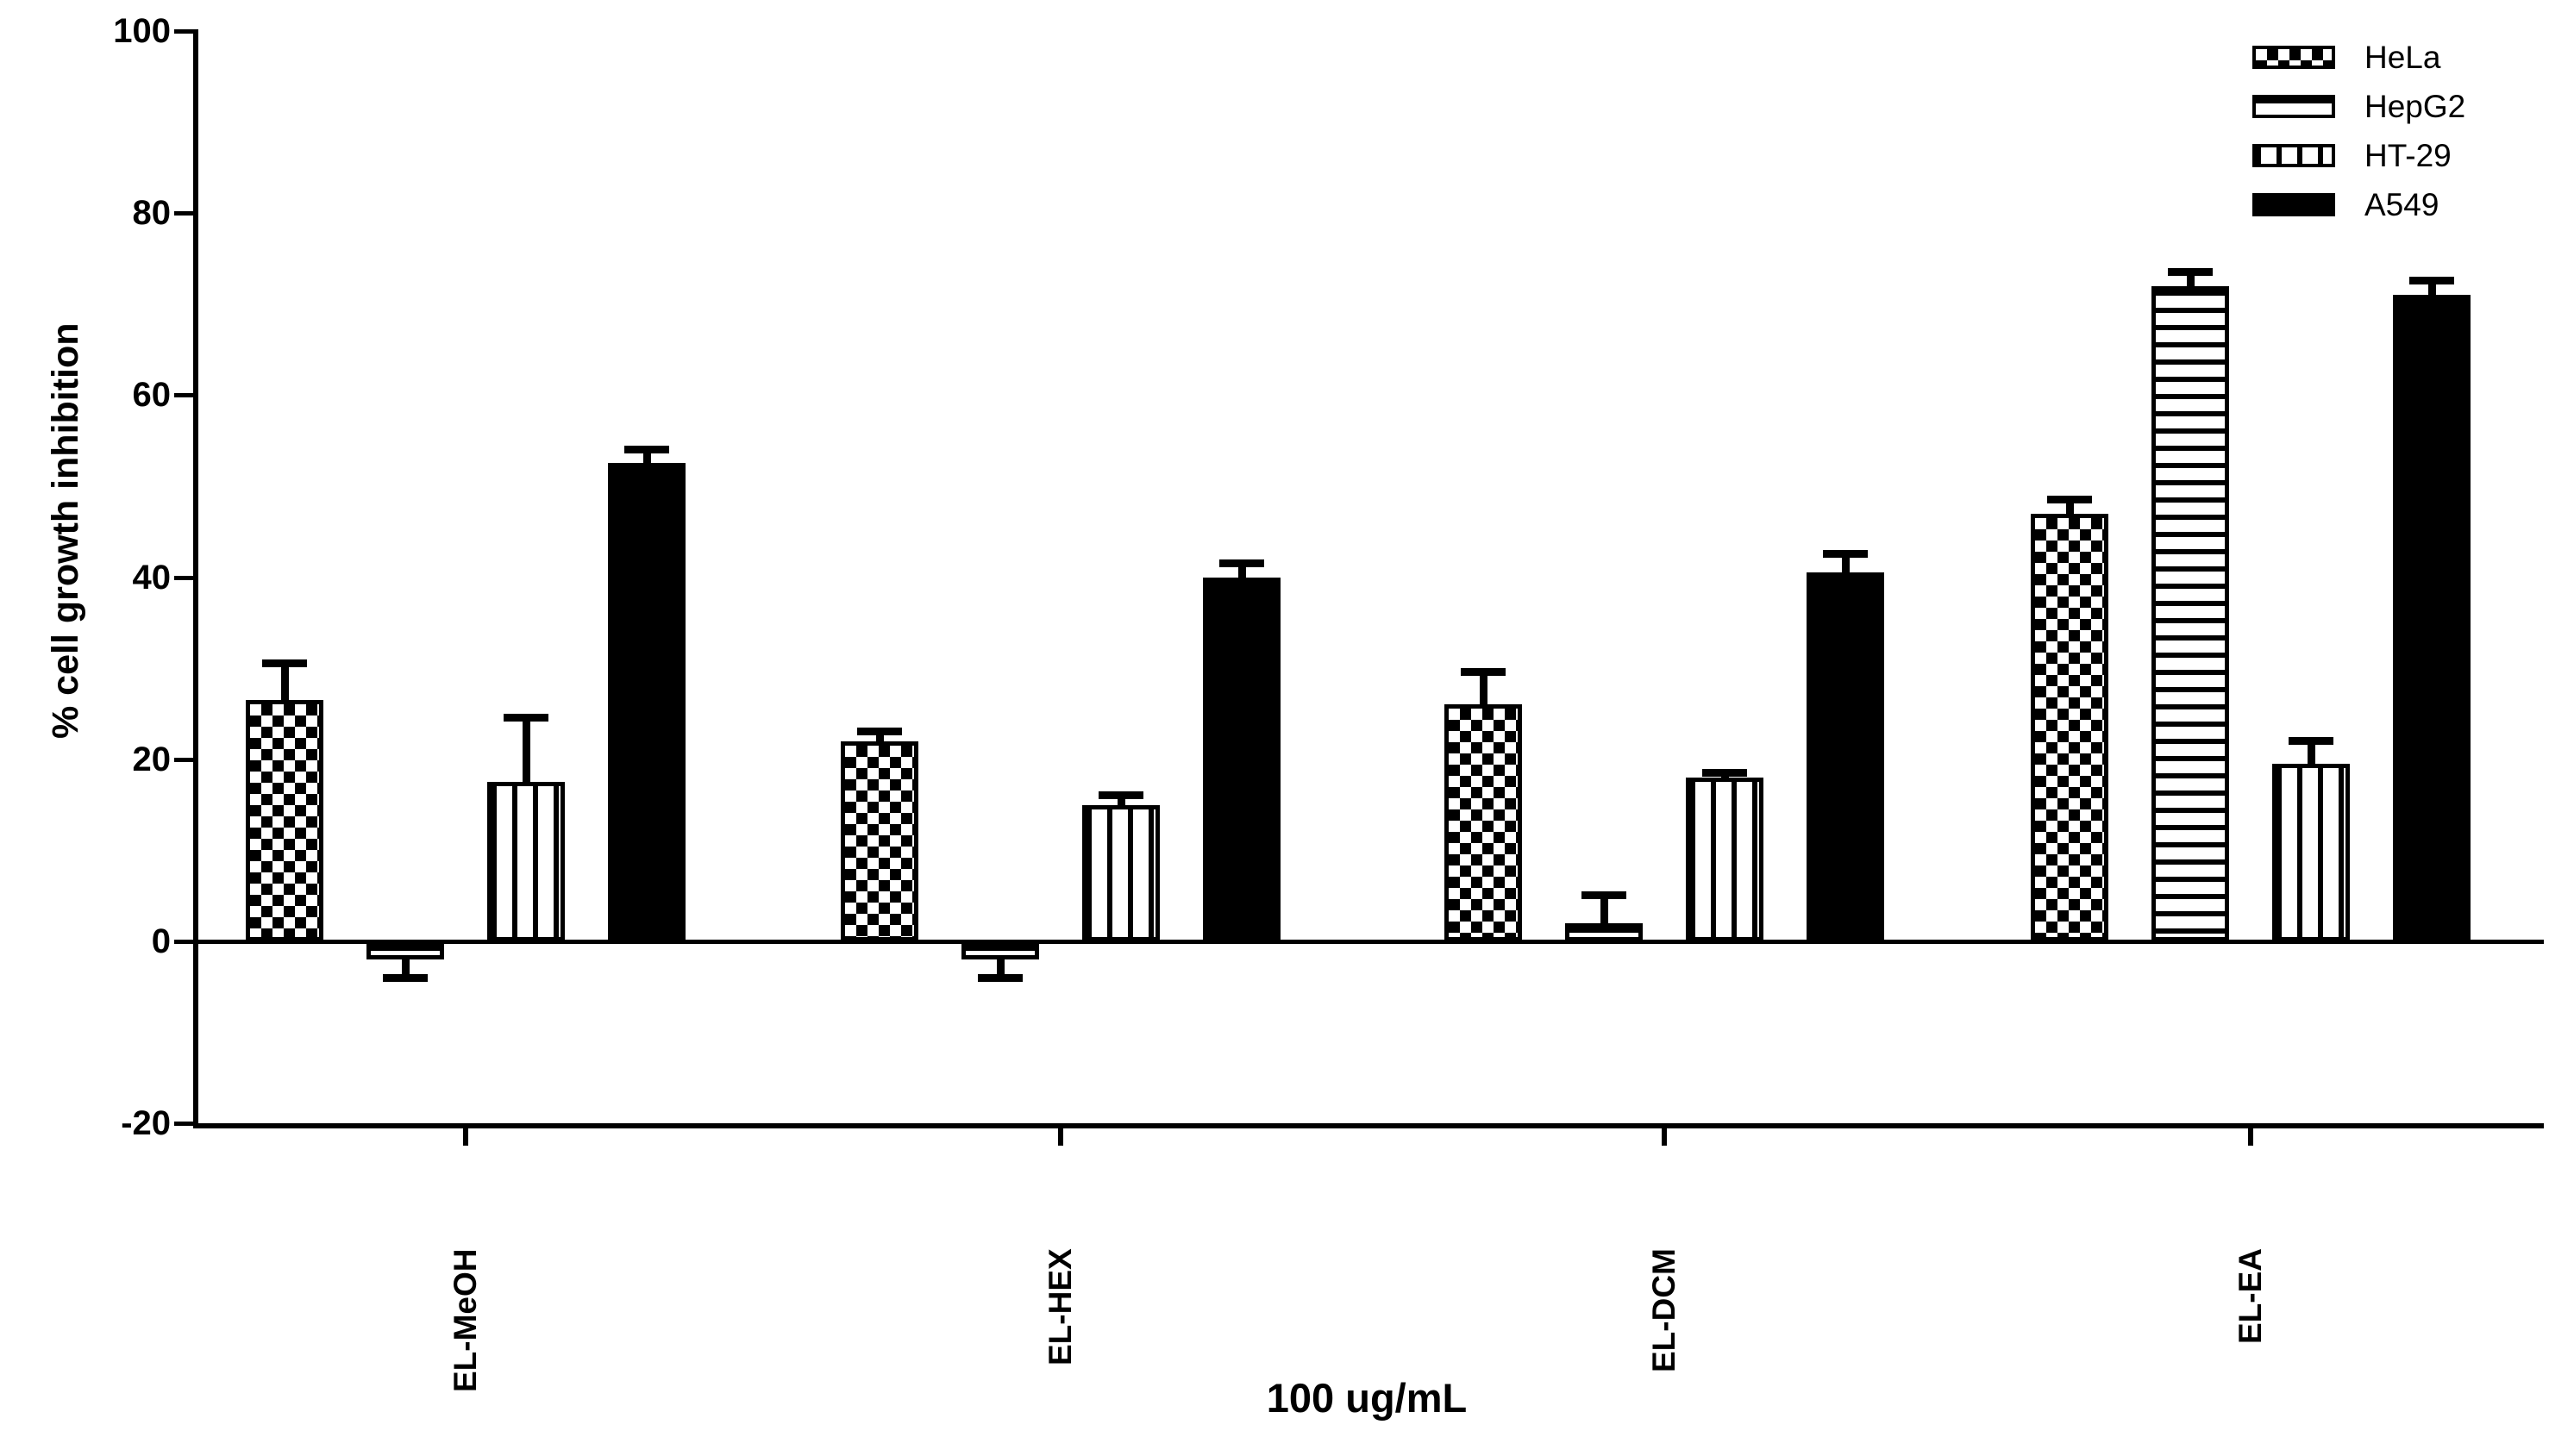 The height and width of the screenshot is (1456, 2574). I want to click on error-bar-cap-ht-29-el-ea, so click(2311, 741).